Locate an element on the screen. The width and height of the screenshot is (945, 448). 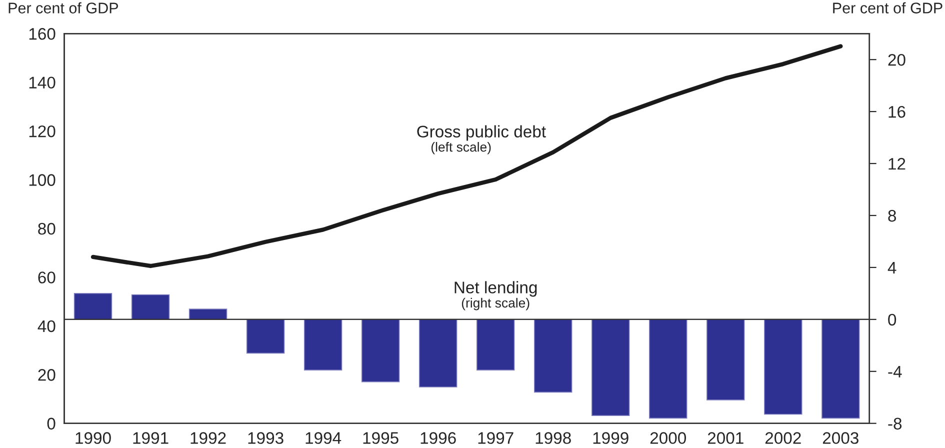
x-tick-label: 1999 is located at coordinates (610, 438).